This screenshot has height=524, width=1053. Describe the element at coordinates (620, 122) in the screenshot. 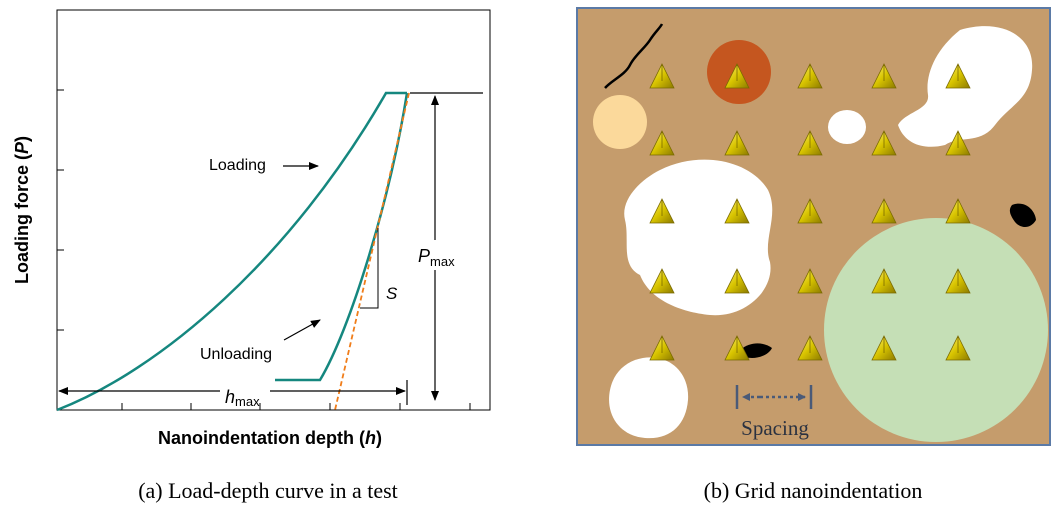

I see `phase-yellow` at that location.